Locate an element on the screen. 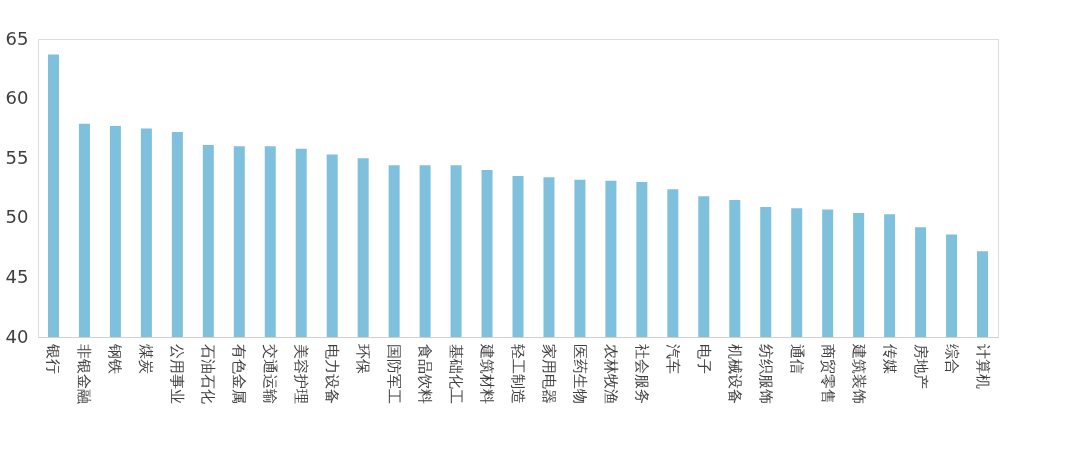  x-tick-label: 建筑材料 is located at coordinates (487, 373).